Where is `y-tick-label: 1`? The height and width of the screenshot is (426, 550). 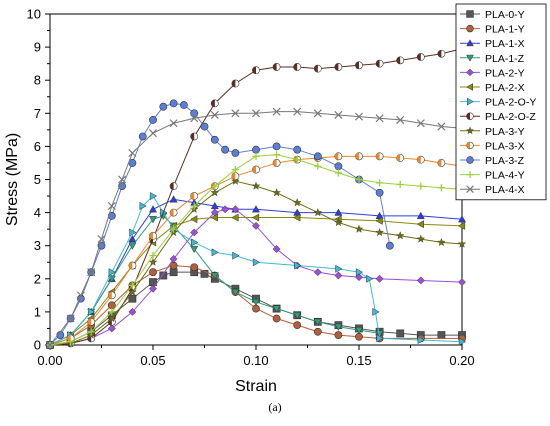
y-tick-label: 1 is located at coordinates (37, 311).